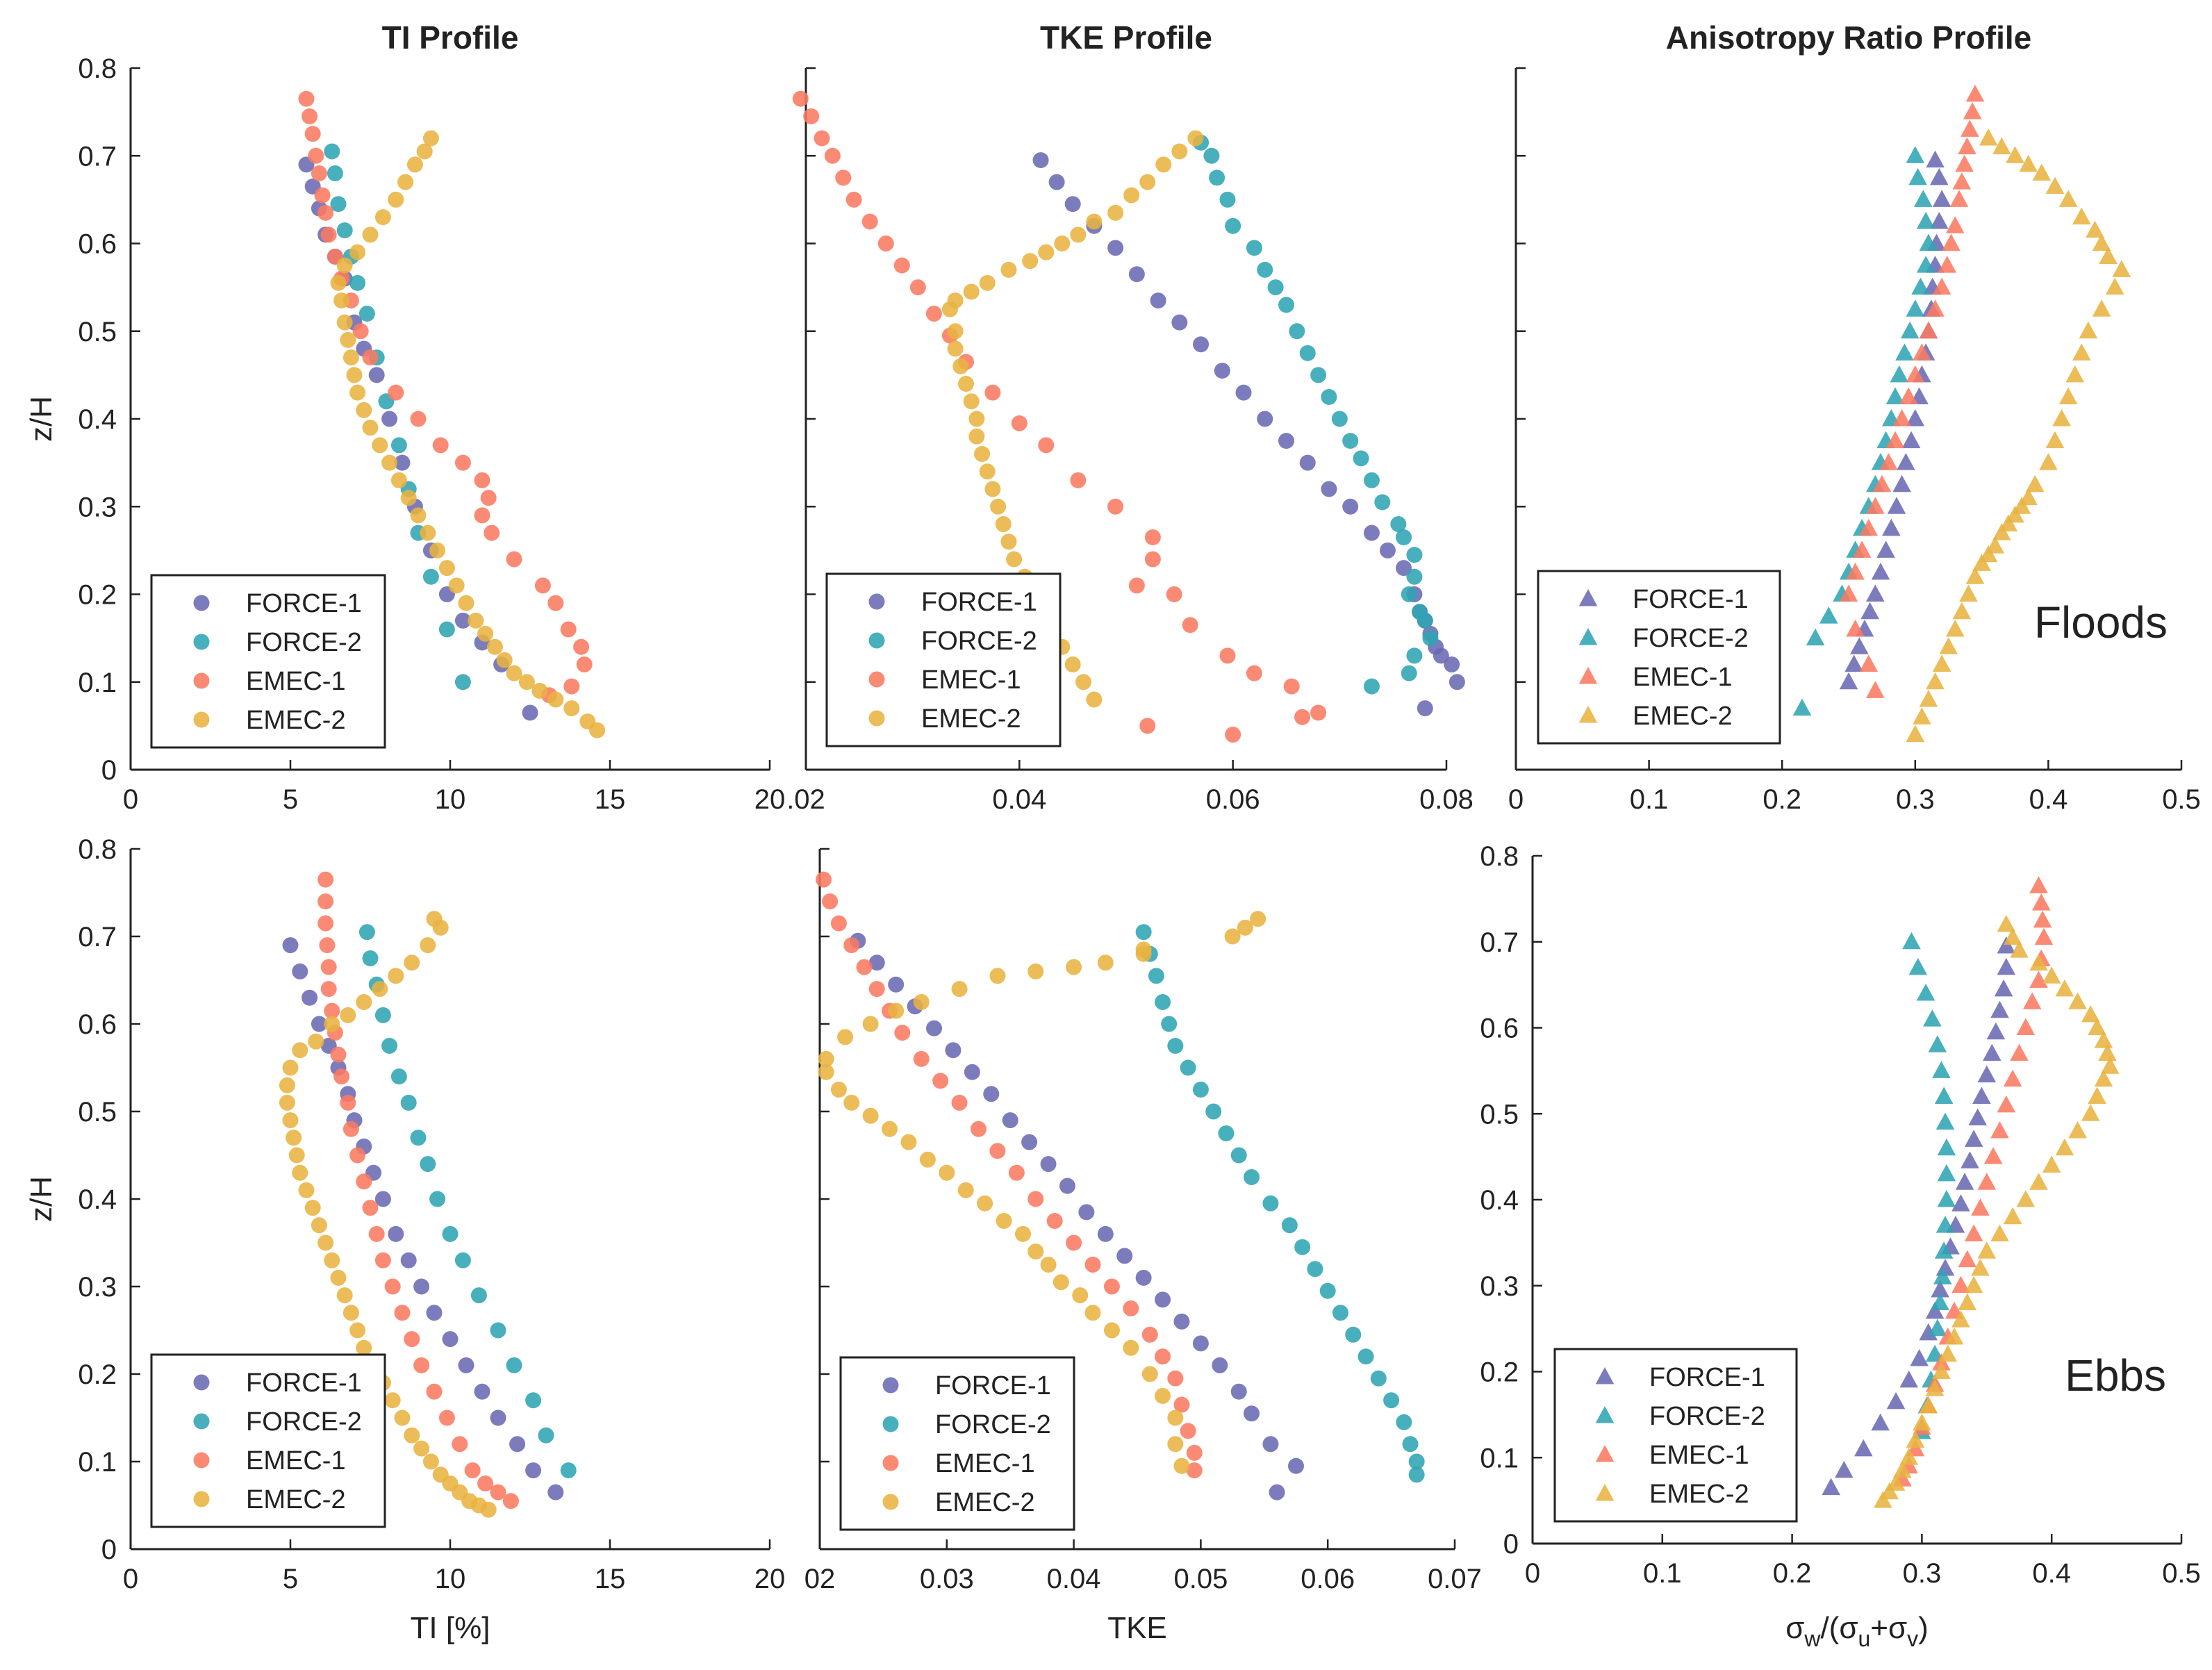 The image size is (2212, 1670). I want to click on x-tick-label: .02, so click(805, 799).